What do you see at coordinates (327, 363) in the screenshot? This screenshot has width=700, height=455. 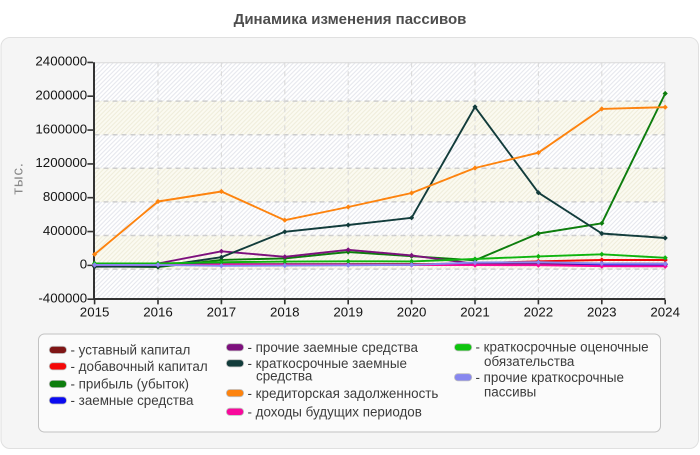 I see `svg-text: - краткосрочные заемные` at bounding box center [327, 363].